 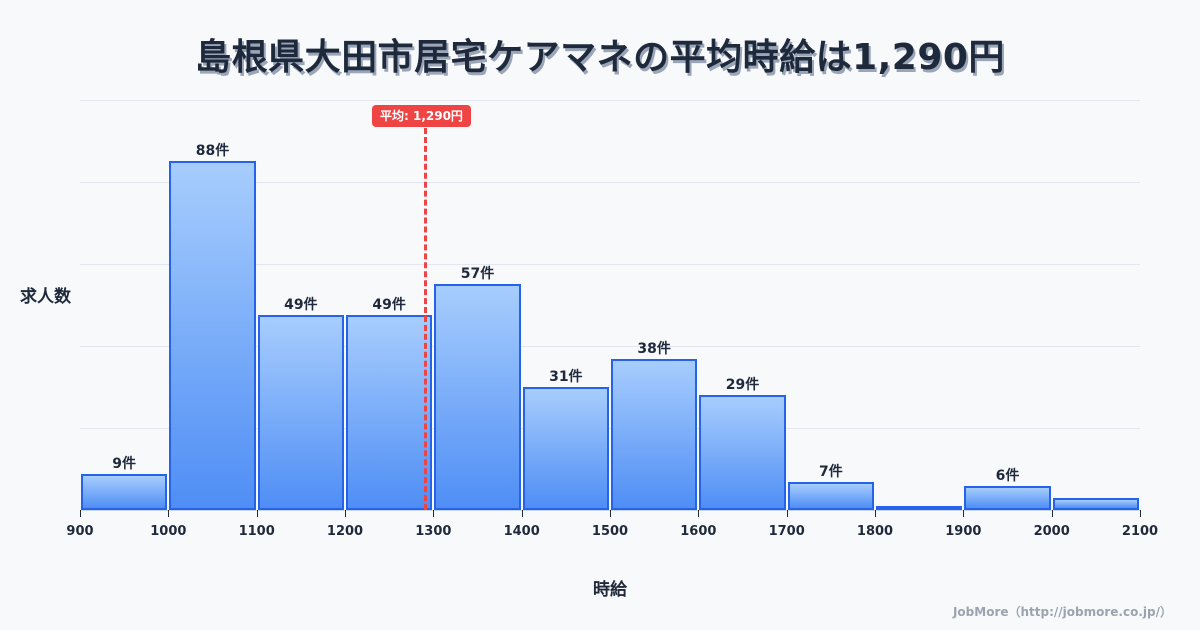 I want to click on average-line, so click(x=425, y=319).